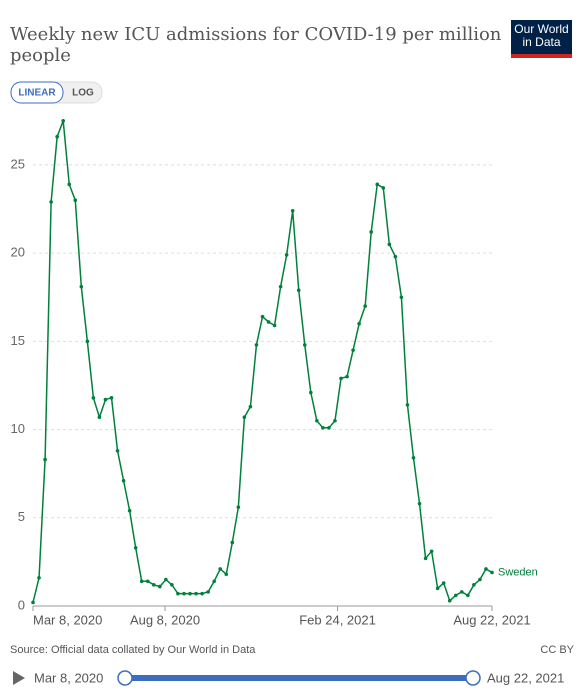  Describe the element at coordinates (18, 163) in the screenshot. I see `y-tick-label: 25` at that location.